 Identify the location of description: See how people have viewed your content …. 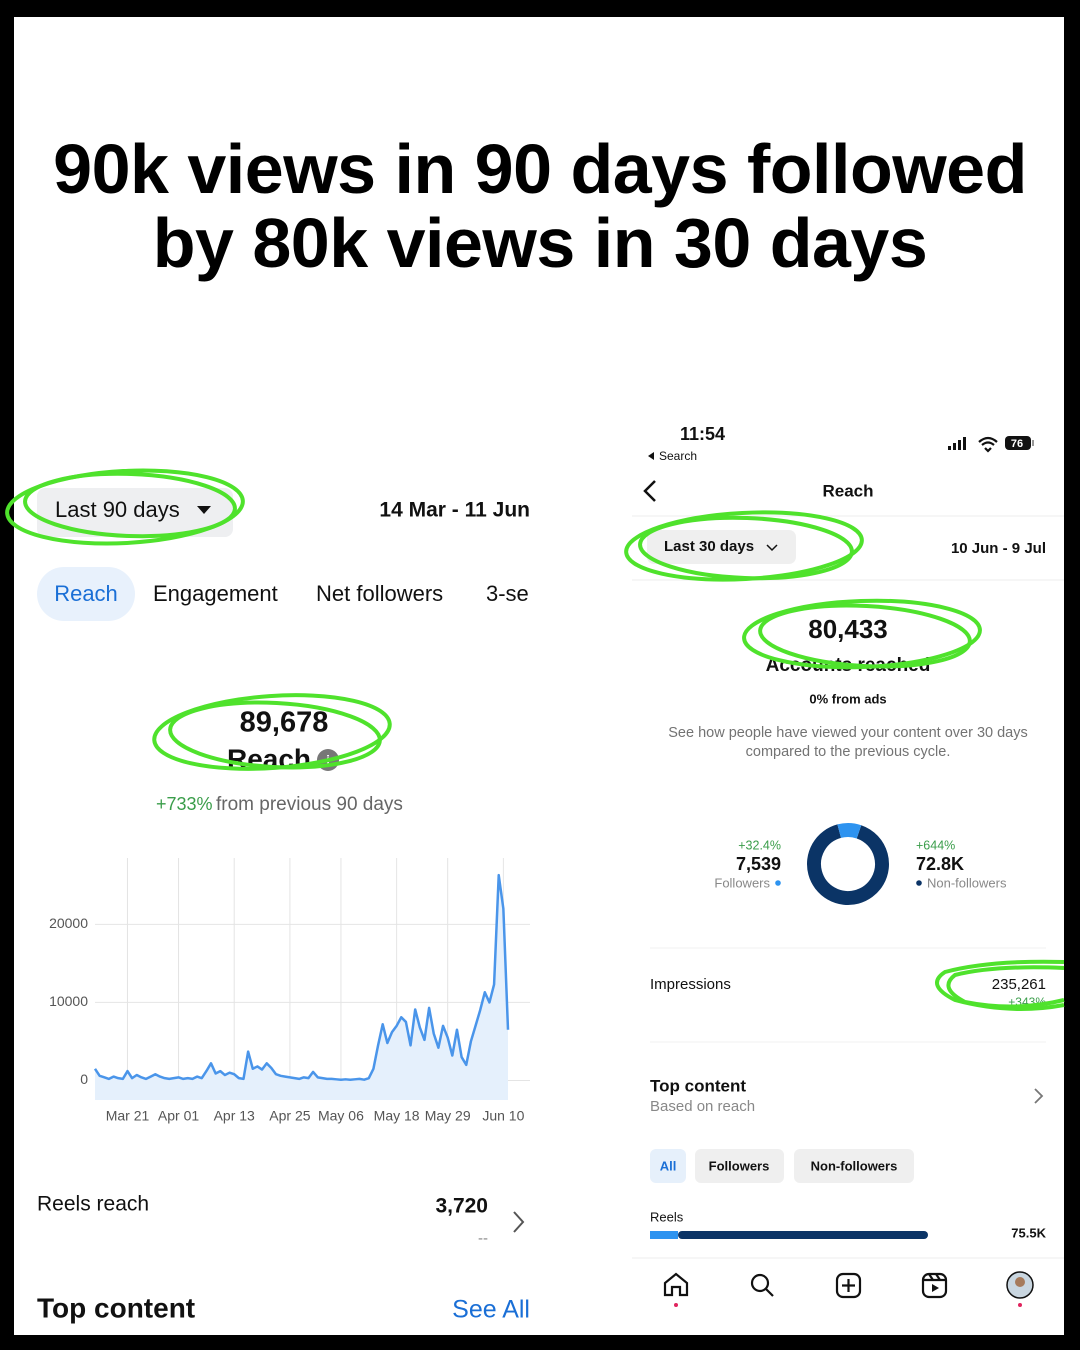
(848, 742).